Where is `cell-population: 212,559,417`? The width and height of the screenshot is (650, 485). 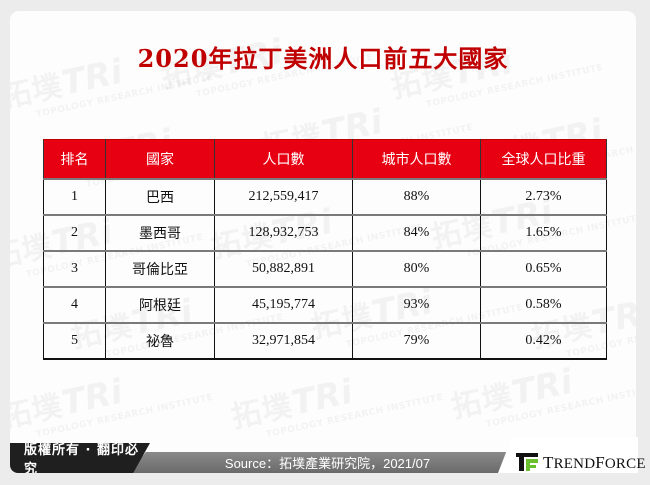
cell-population: 212,559,417 is located at coordinates (283, 196).